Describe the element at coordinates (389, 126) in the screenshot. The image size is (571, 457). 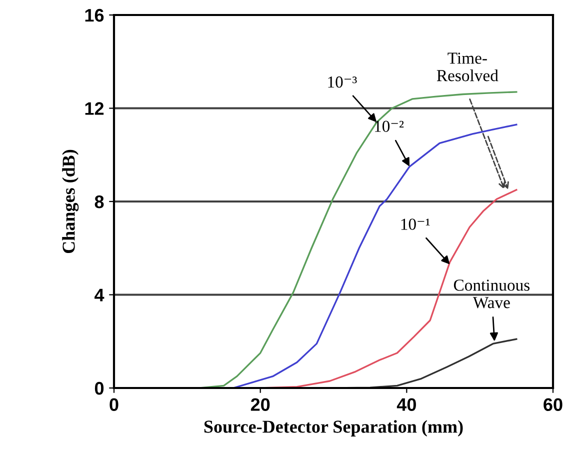
I see `annotation: 10⁻²` at that location.